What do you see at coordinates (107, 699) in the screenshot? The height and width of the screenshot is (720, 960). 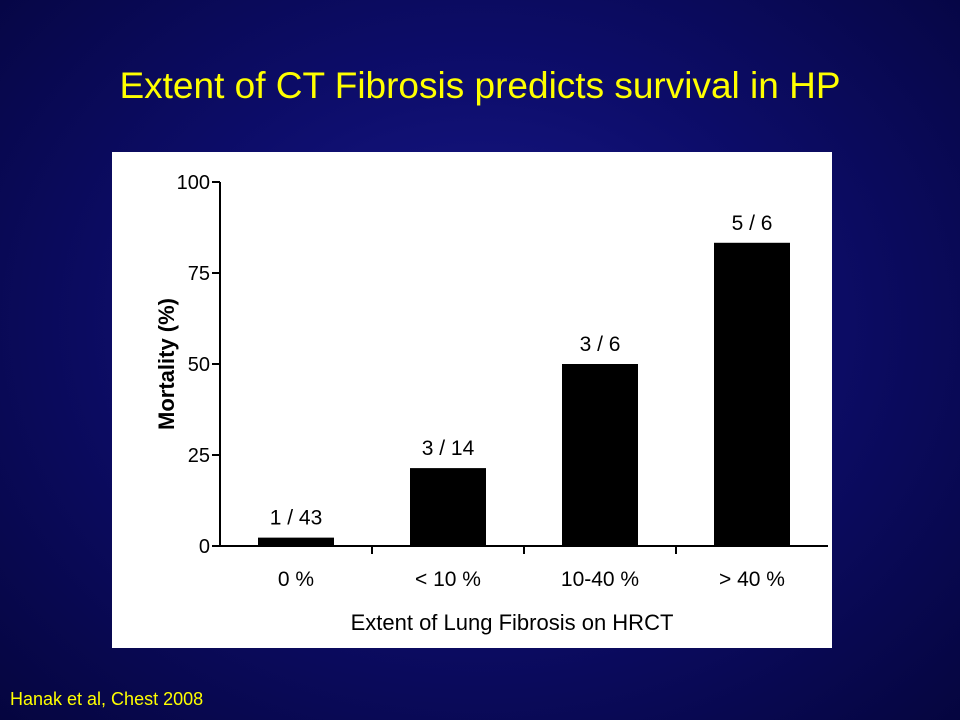 I see `citation: Hanak et al, Chest 2008` at bounding box center [107, 699].